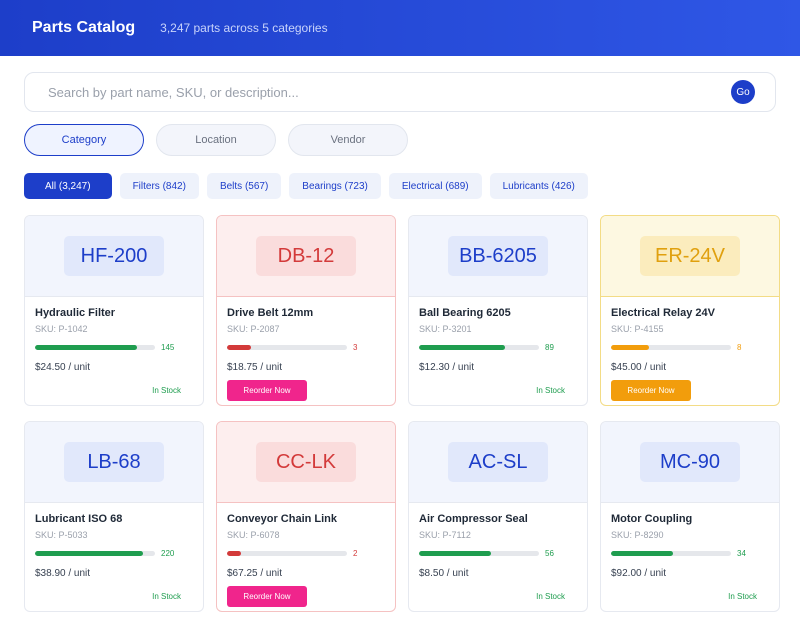 The image size is (800, 640). I want to click on stock-quantity: 2, so click(355, 553).